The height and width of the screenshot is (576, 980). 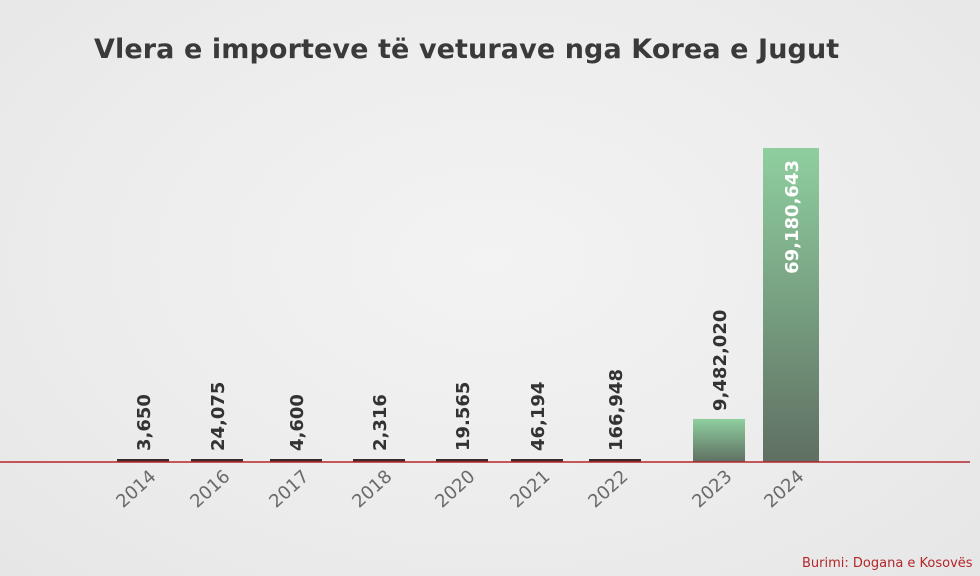 What do you see at coordinates (143, 460) in the screenshot?
I see `bar-2014` at bounding box center [143, 460].